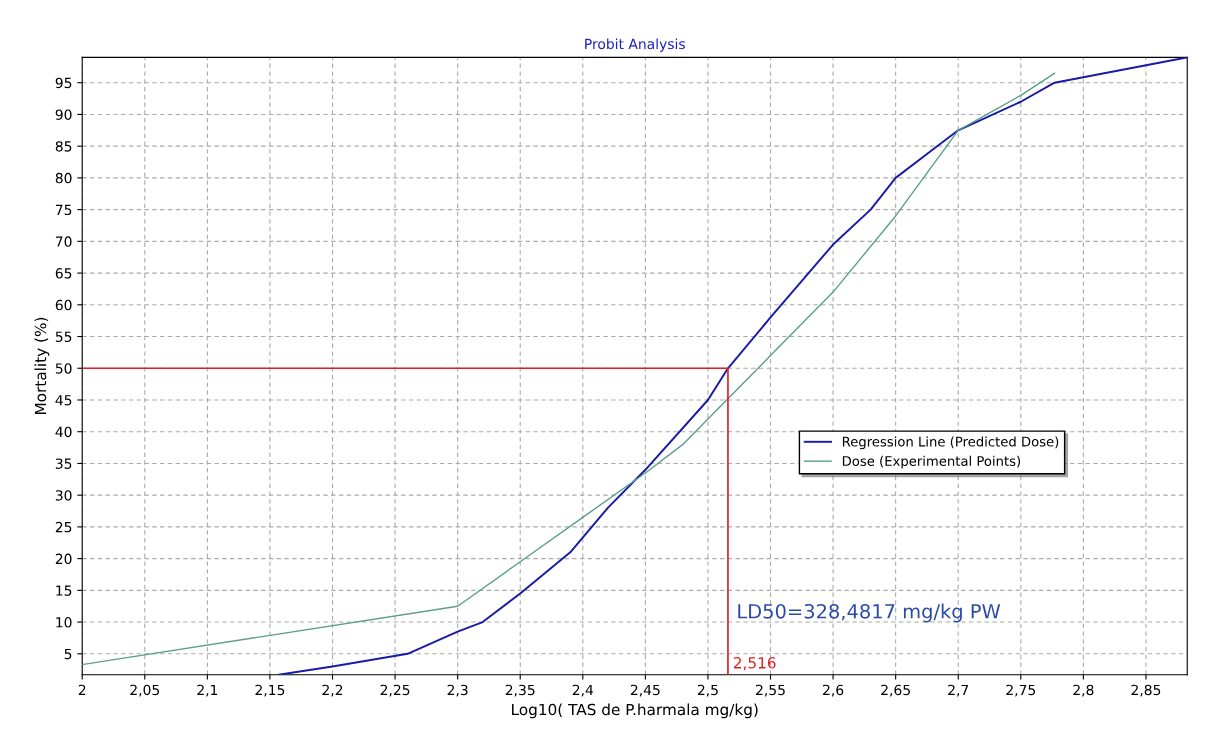  Describe the element at coordinates (63, 146) in the screenshot. I see `y-tick-label: 85` at that location.